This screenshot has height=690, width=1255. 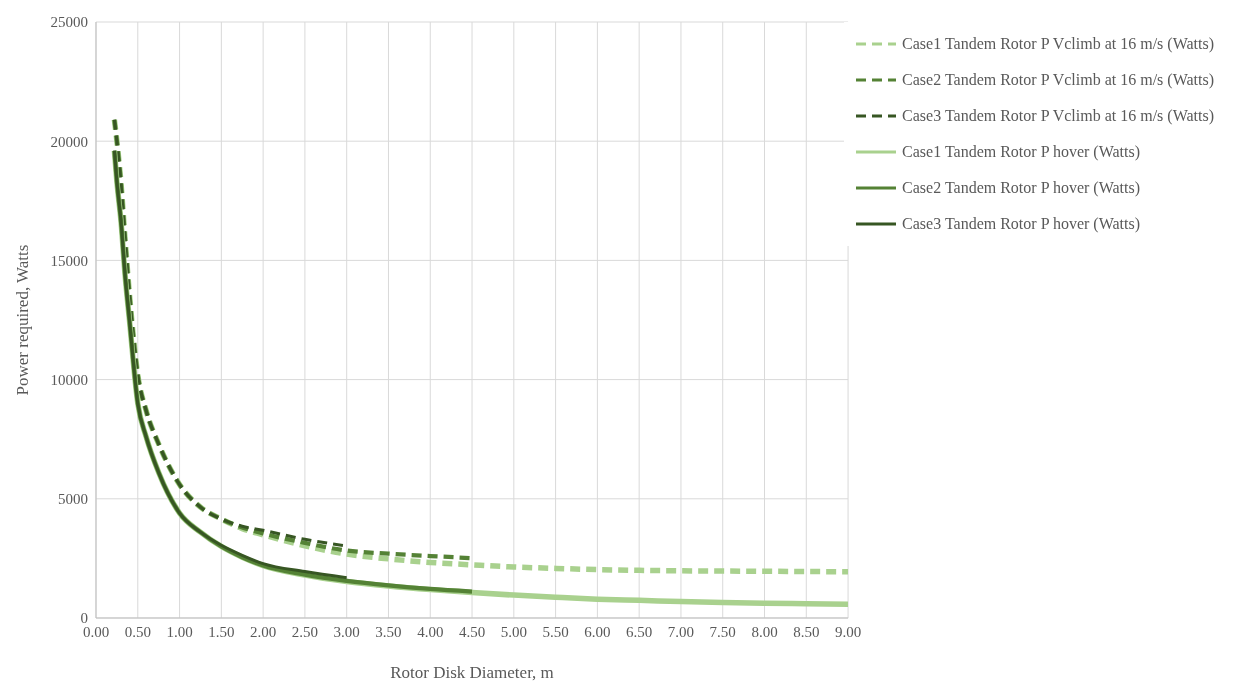 What do you see at coordinates (23, 320) in the screenshot?
I see `y-axis-title: Power required, Watts` at bounding box center [23, 320].